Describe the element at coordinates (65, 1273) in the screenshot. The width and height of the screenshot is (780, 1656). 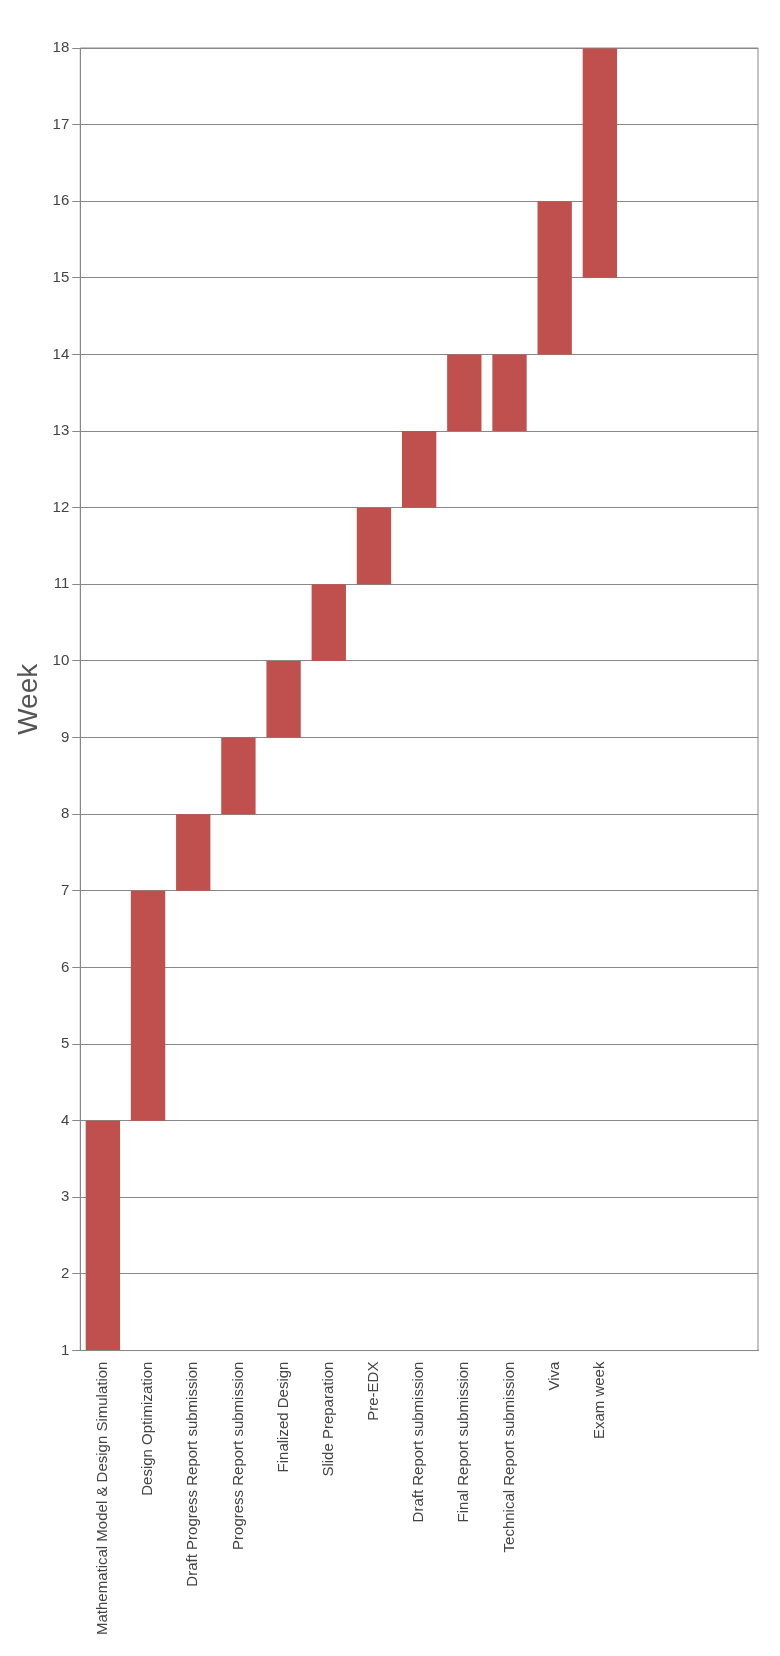
I see `y-tick-label: 2` at that location.